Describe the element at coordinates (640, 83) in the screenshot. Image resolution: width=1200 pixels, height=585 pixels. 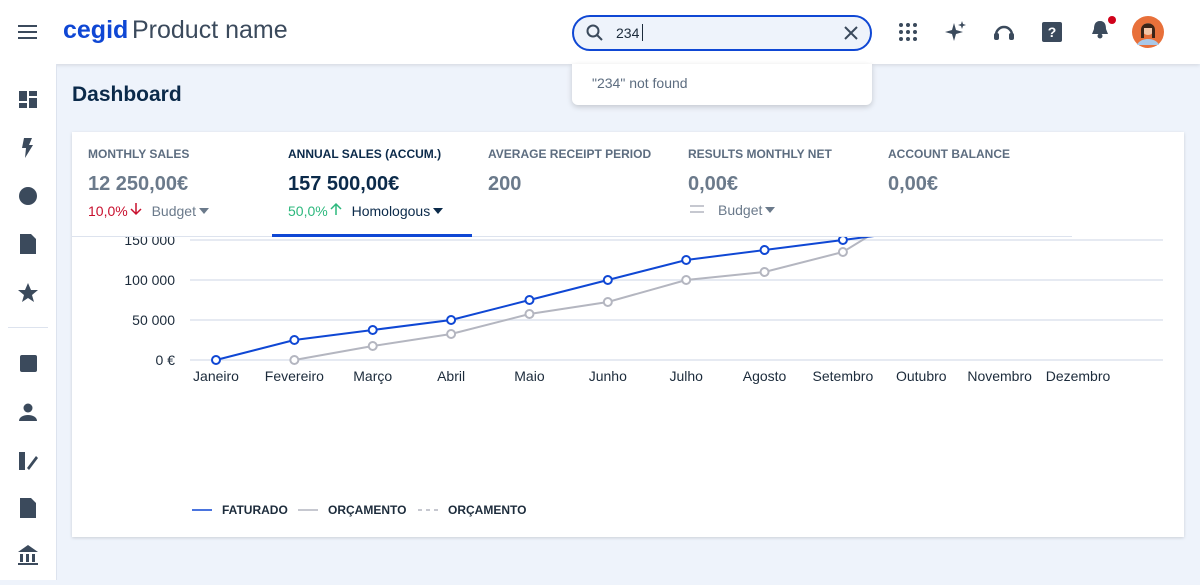
I see `search-result: "234" not found` at that location.